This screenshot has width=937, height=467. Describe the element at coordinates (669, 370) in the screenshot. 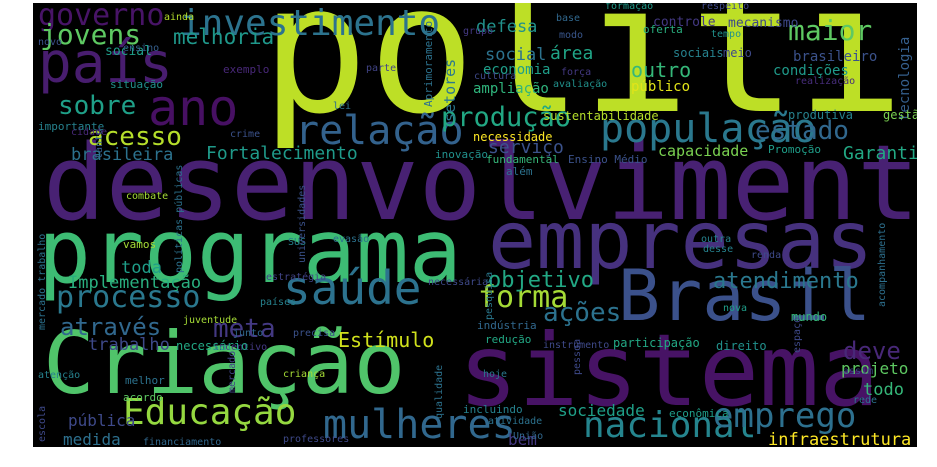

I see `word-4: sistema` at that location.